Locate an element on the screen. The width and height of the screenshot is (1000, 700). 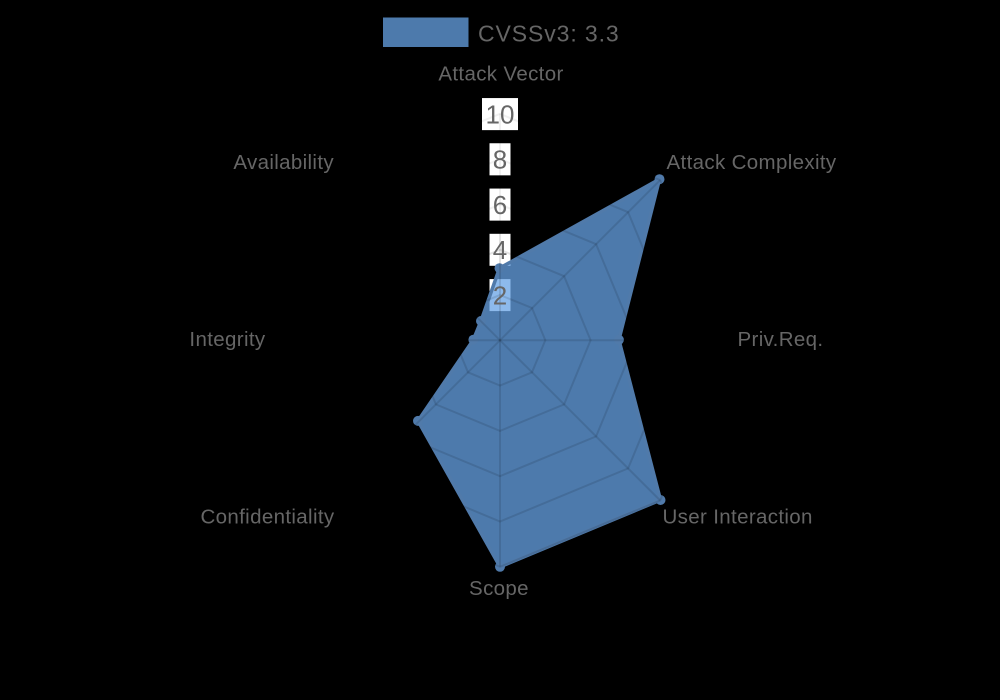
svg-text: CVSSv3: 3.3 is located at coordinates (549, 34).